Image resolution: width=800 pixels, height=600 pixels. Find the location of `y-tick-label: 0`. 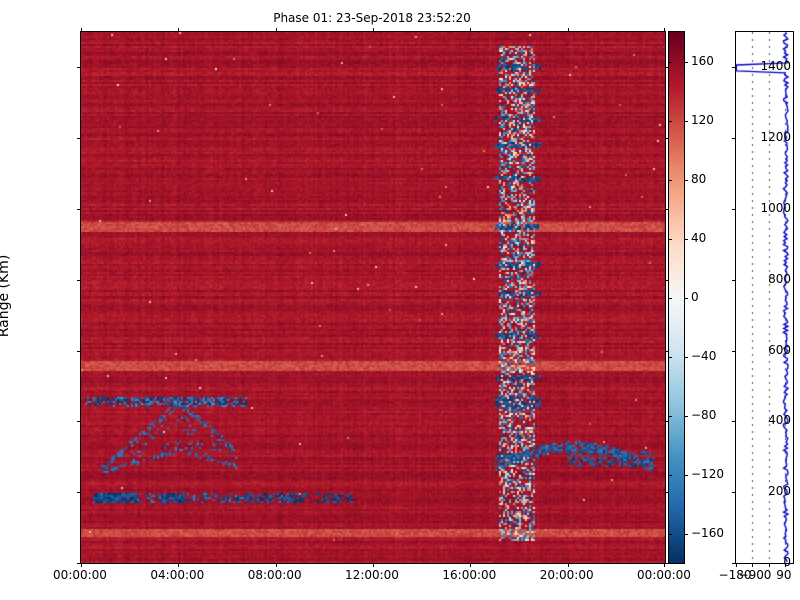

y-tick-label: 0 is located at coordinates (787, 562).